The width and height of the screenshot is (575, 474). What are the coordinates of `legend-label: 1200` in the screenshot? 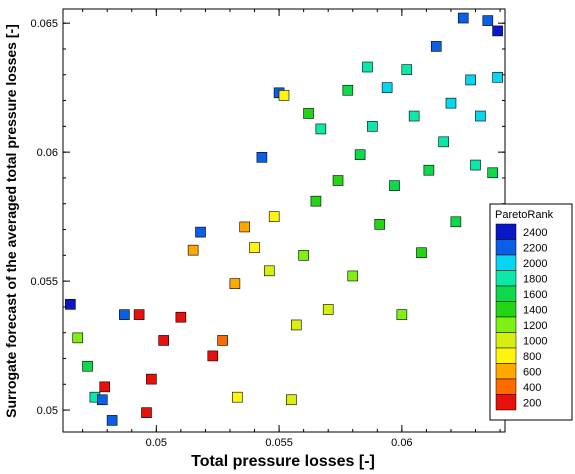 It's located at (535, 326).